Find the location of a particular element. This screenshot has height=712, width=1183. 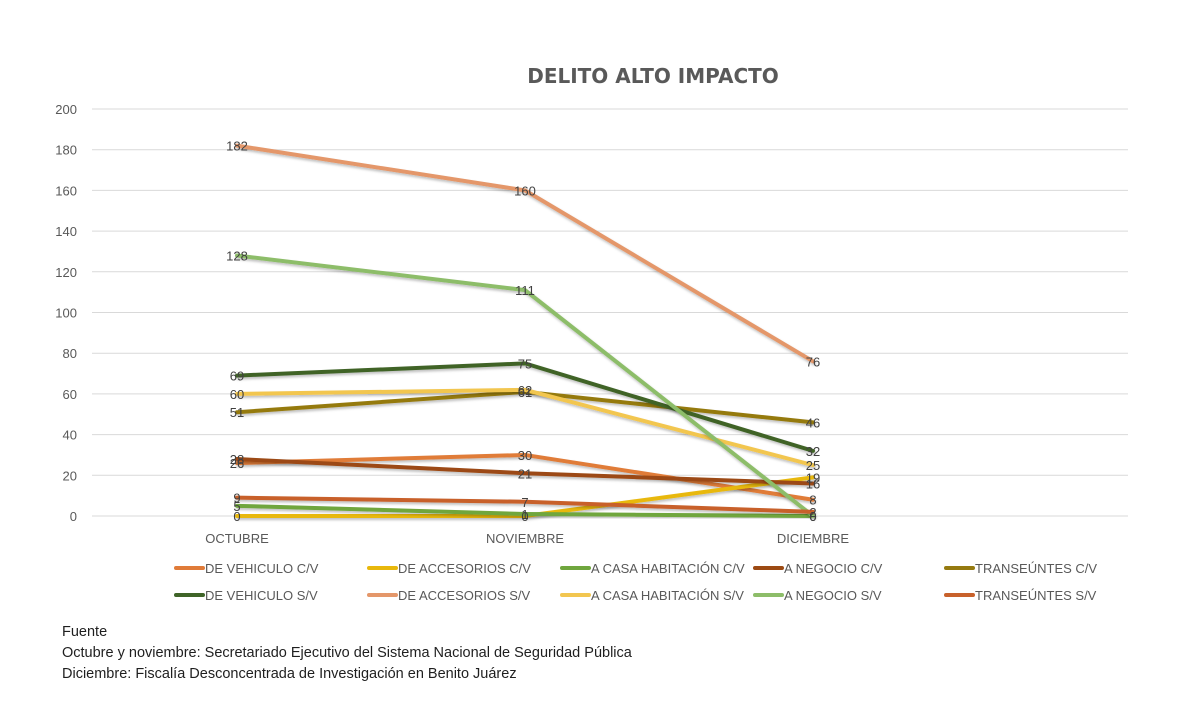

data-label: 26 is located at coordinates (237, 463).